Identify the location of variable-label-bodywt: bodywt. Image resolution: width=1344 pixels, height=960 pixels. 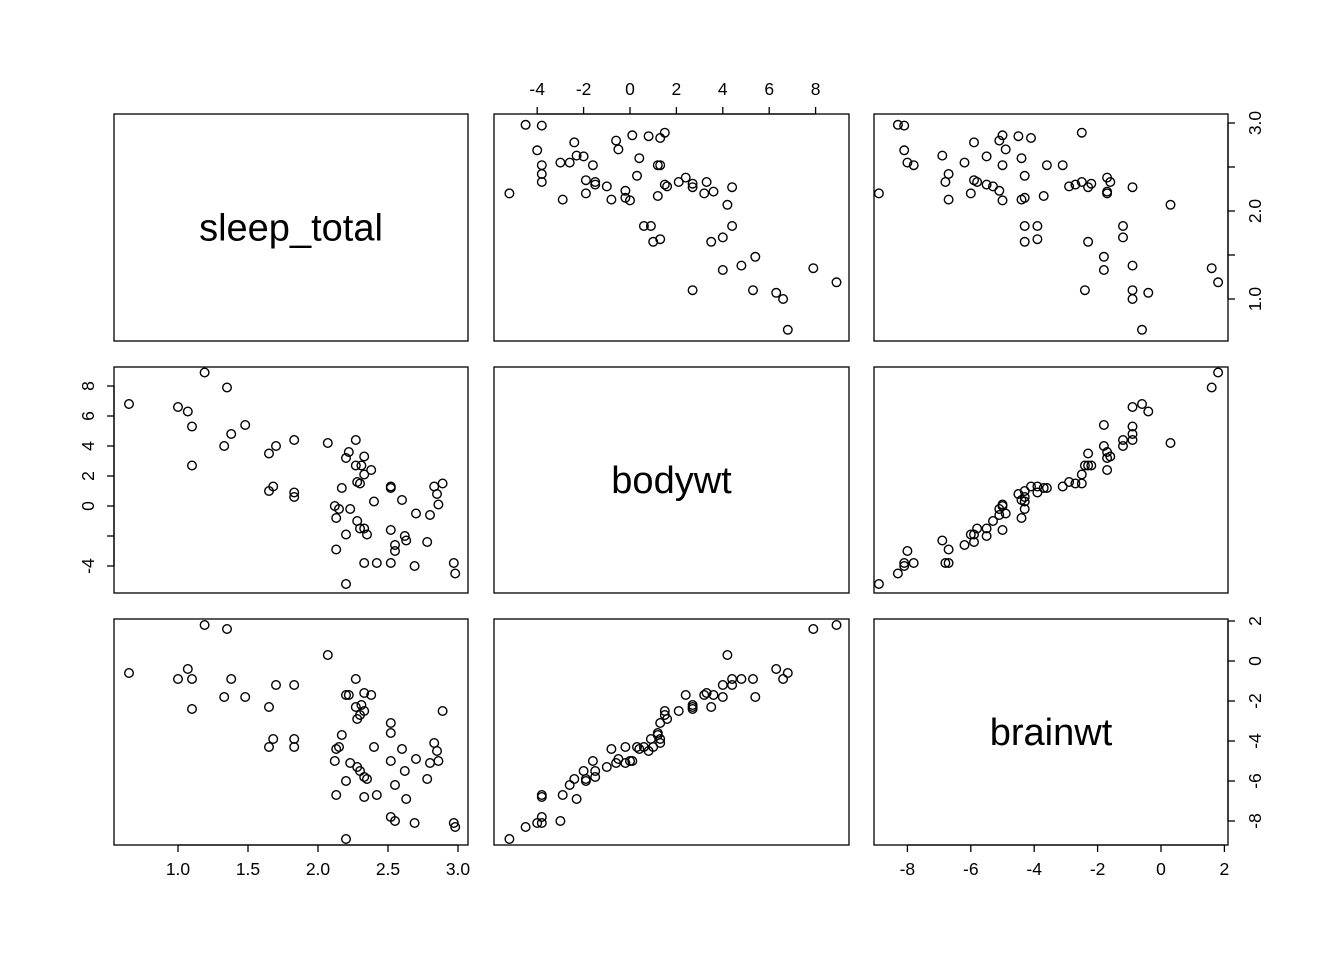
(671, 481).